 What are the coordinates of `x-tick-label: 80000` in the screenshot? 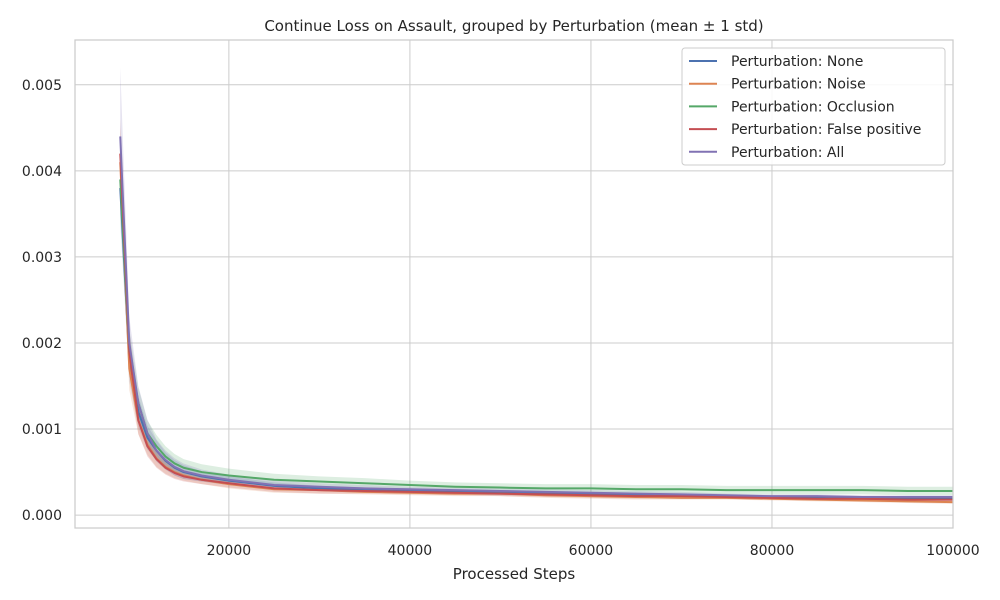 It's located at (772, 551).